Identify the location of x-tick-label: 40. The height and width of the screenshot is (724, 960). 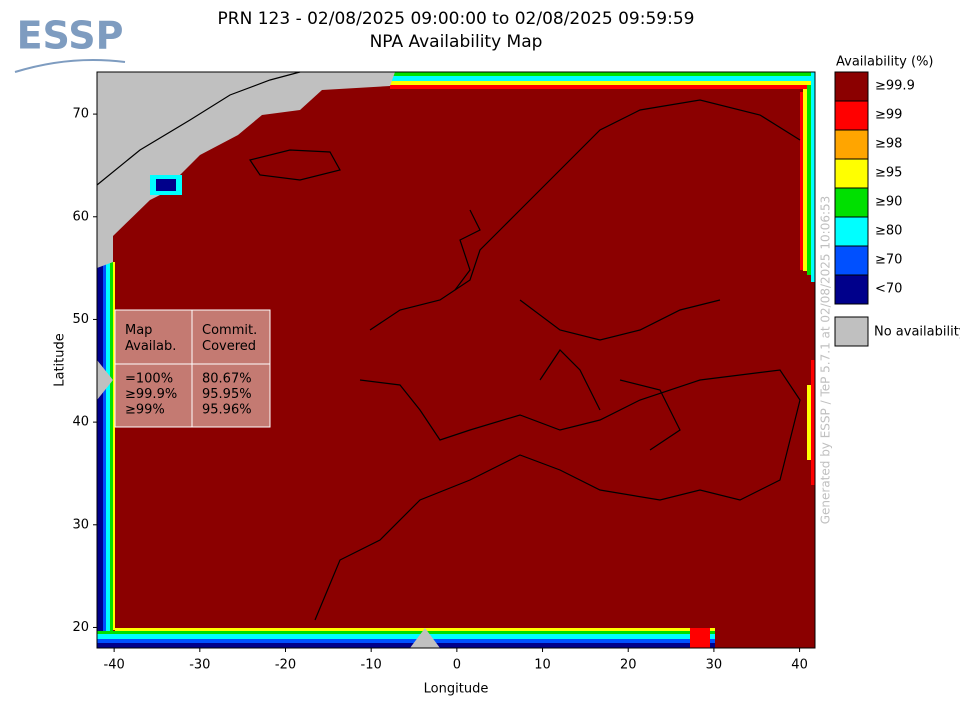
(799, 665).